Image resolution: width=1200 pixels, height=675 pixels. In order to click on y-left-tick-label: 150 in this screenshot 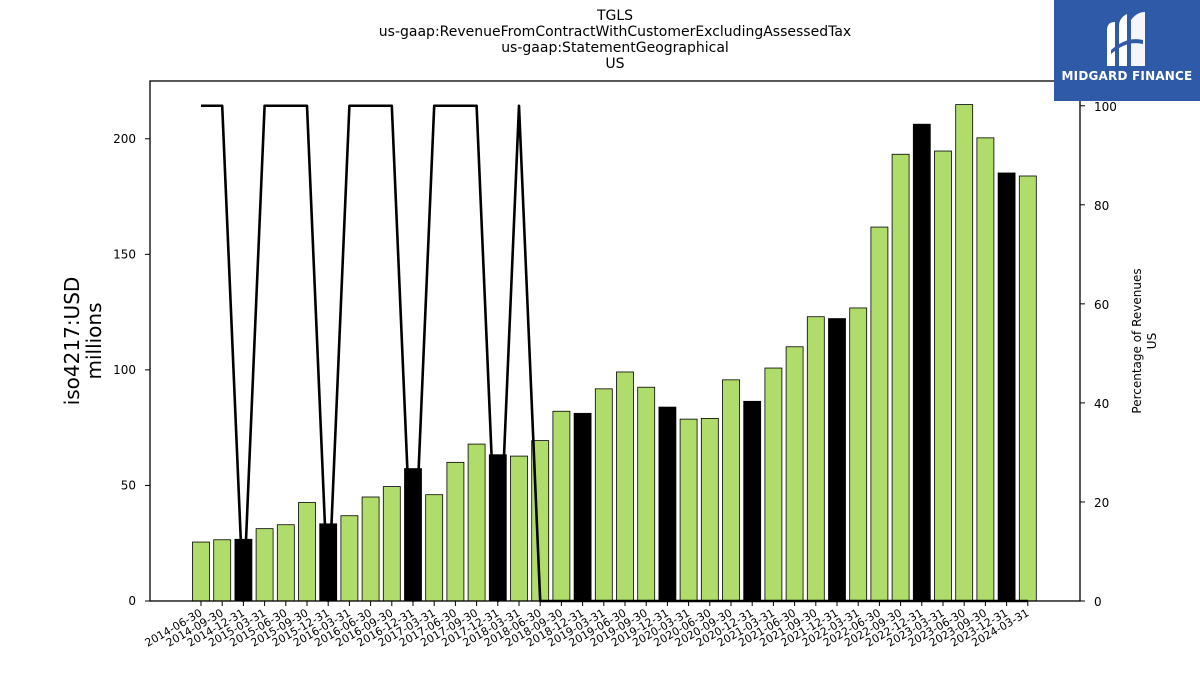, I will do `click(124, 254)`.